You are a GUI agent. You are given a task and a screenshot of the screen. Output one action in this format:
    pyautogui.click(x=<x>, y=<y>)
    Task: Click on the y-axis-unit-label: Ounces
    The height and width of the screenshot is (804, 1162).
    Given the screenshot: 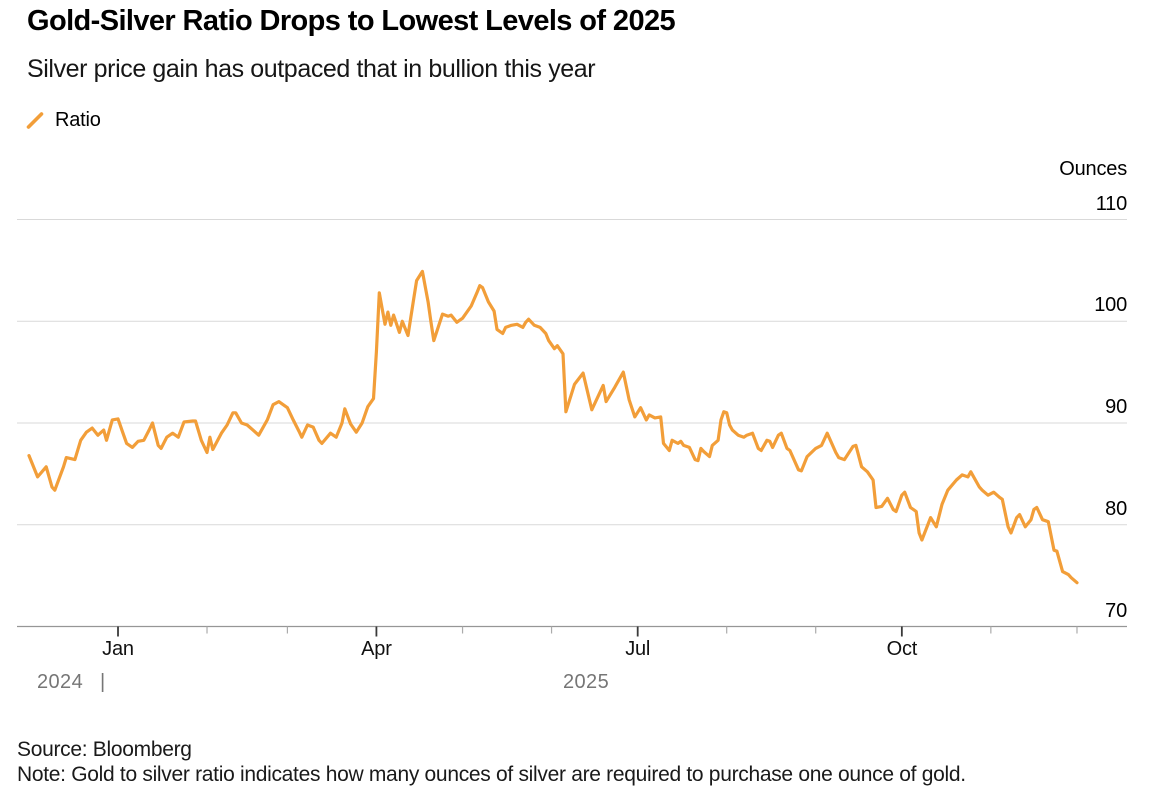 What is the action you would take?
    pyautogui.click(x=1093, y=169)
    